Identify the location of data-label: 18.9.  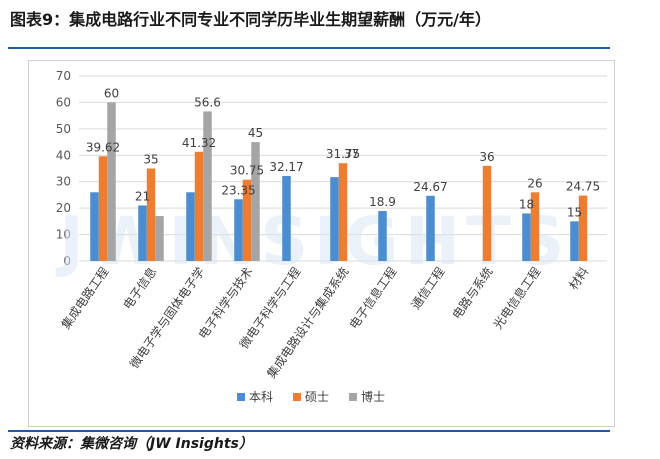
(382, 202).